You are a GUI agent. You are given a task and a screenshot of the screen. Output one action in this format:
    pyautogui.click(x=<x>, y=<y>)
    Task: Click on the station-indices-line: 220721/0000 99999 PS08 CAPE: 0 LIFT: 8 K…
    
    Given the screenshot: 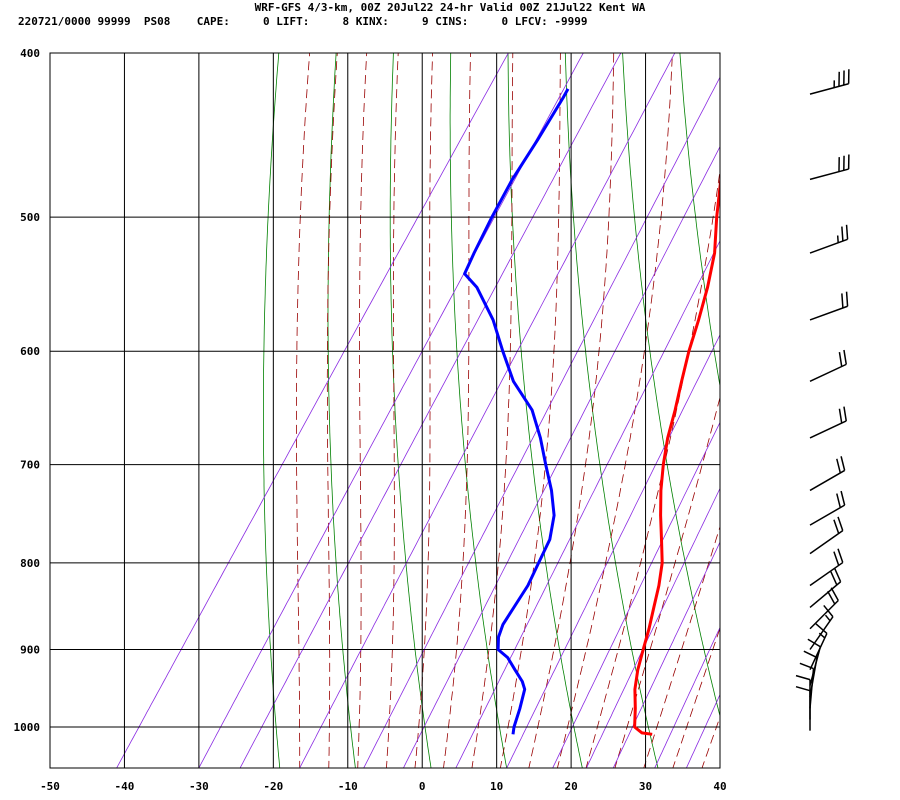 What is the action you would take?
    pyautogui.click(x=303, y=21)
    